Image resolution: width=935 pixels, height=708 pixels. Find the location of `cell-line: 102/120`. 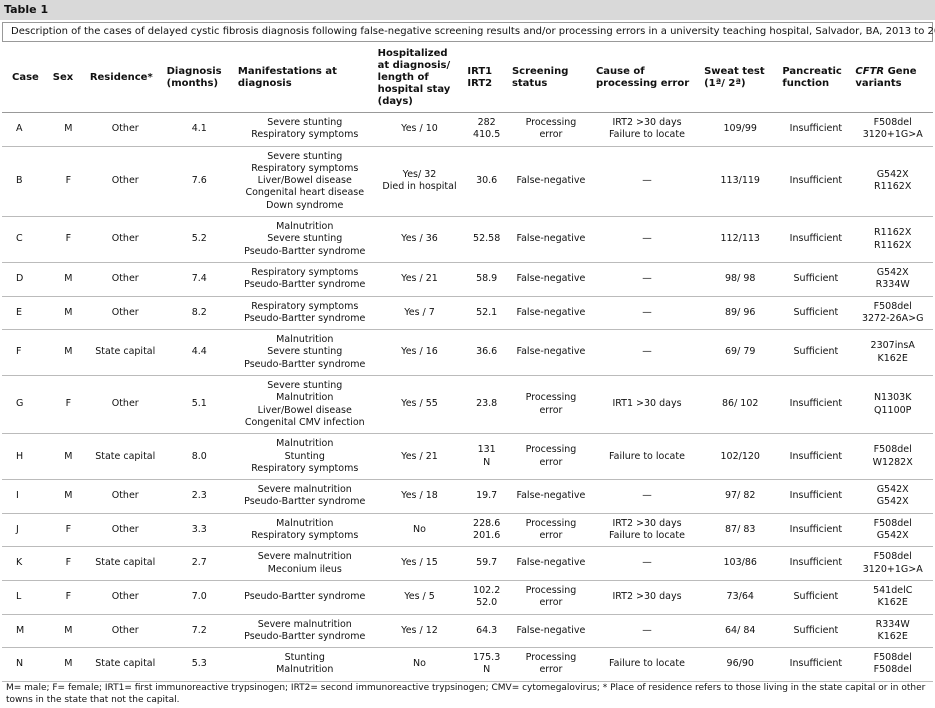

cell-line: 102/120 is located at coordinates (740, 456).